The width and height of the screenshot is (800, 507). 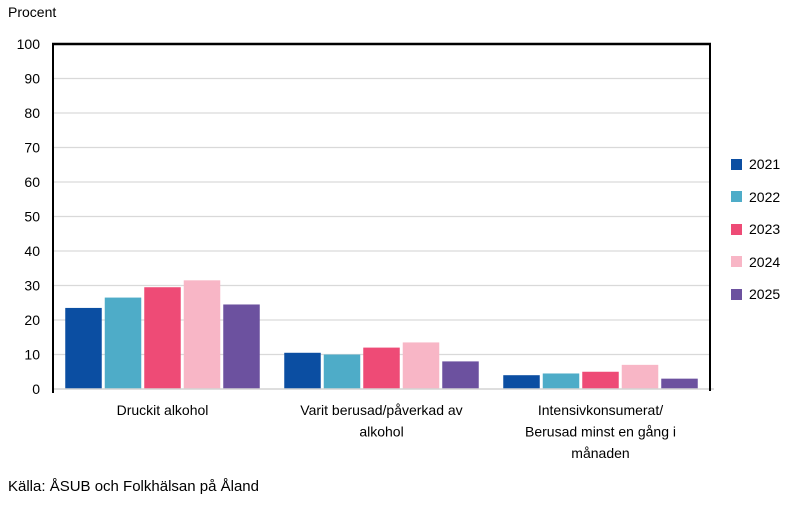 I want to click on legend-label: 2025, so click(x=765, y=294).